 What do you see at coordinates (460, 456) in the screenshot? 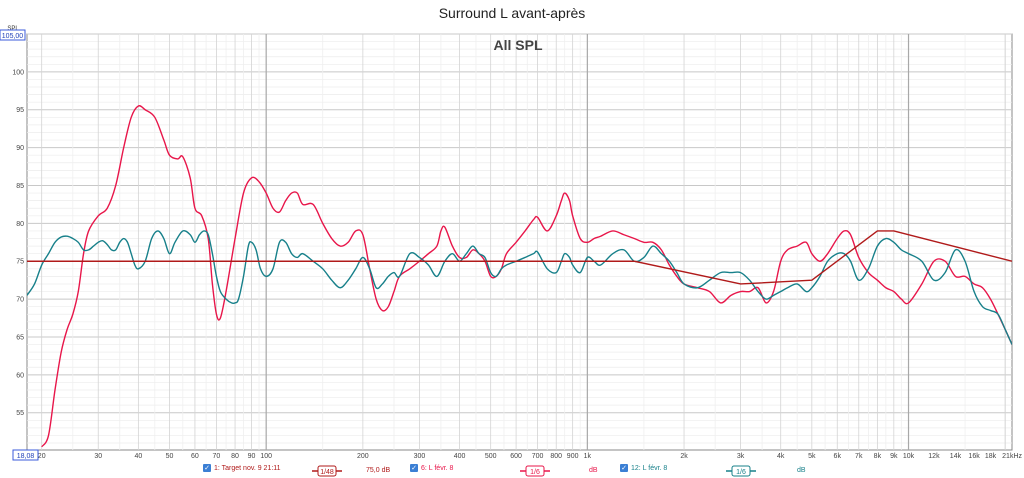
I see `x-tick-label: 400` at bounding box center [460, 456].